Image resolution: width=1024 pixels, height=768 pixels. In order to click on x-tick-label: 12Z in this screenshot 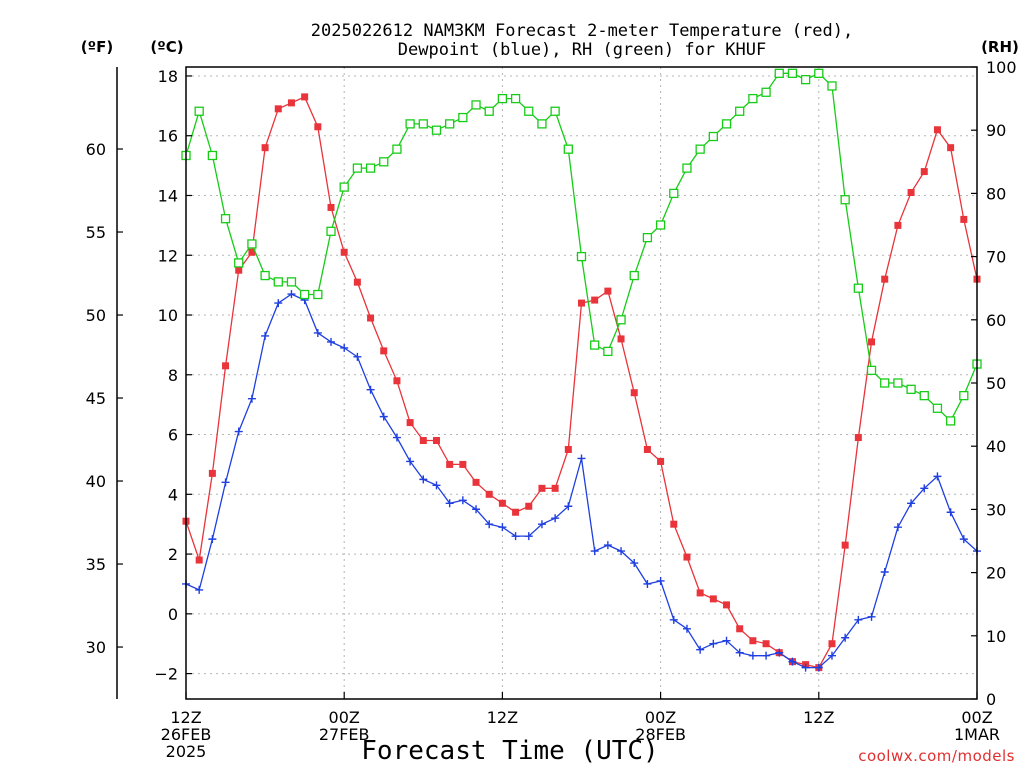, I will do `click(185, 717)`.